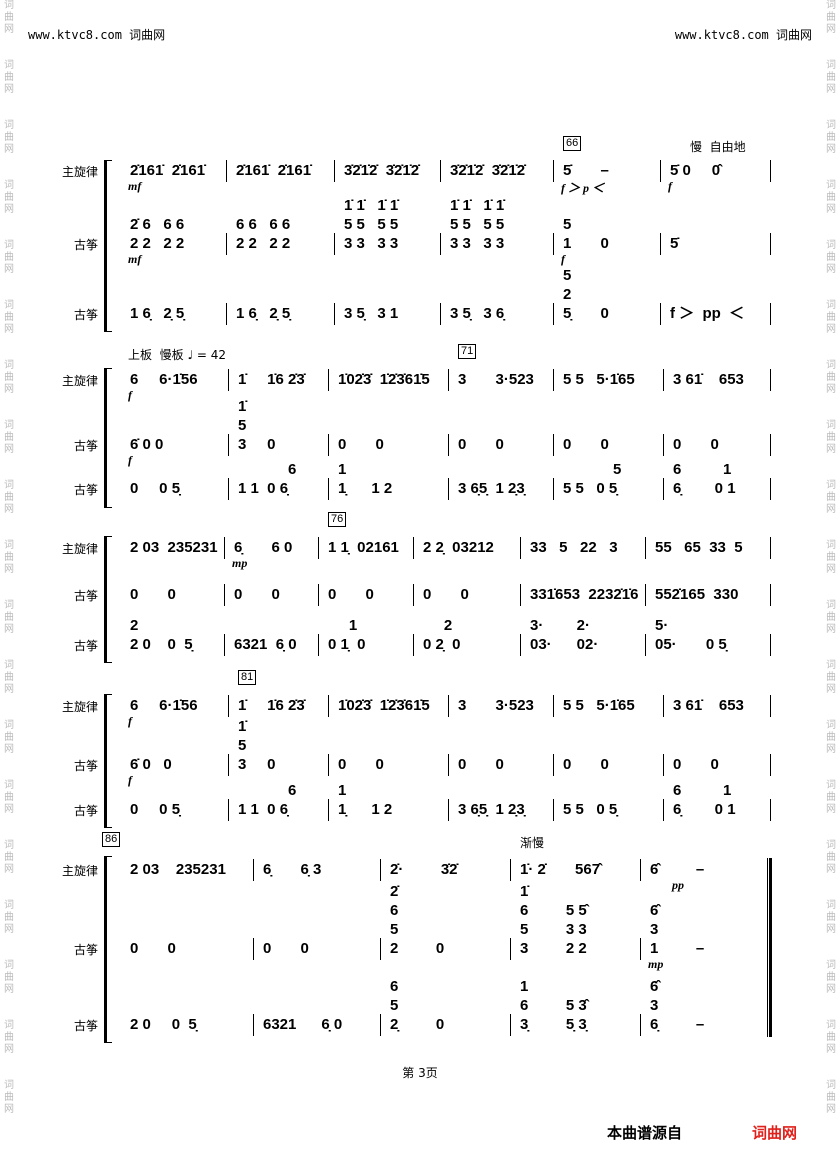  I want to click on measure: 3 6̣5̣ 1 2̣3̣, so click(491, 488).